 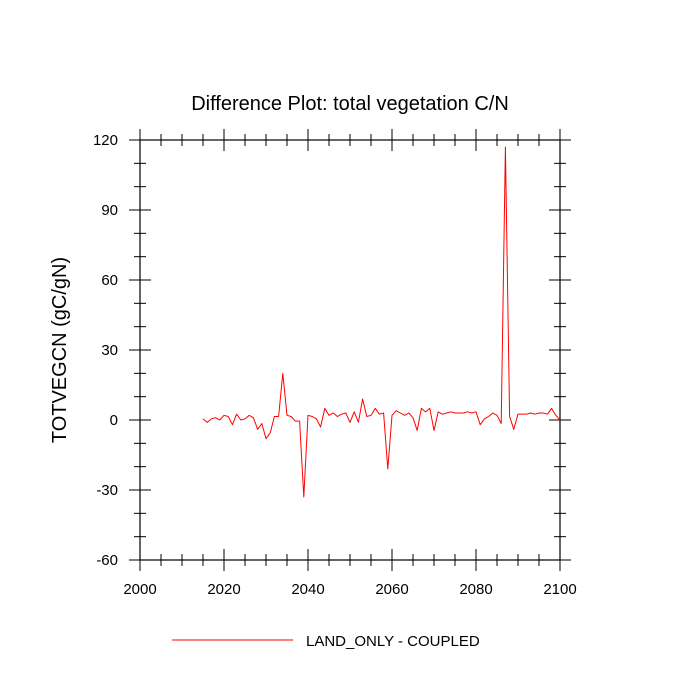 What do you see at coordinates (223, 589) in the screenshot?
I see `x-tick-label: 2020` at bounding box center [223, 589].